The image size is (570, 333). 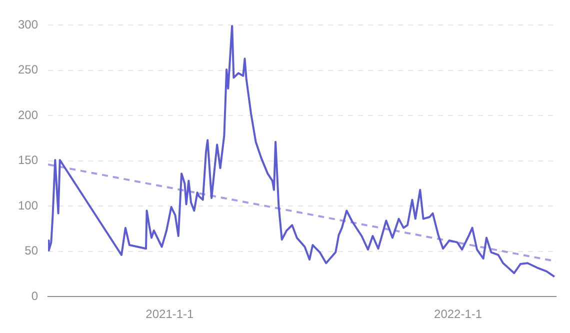 I want to click on y-tick-label: 100, so click(x=28, y=205).